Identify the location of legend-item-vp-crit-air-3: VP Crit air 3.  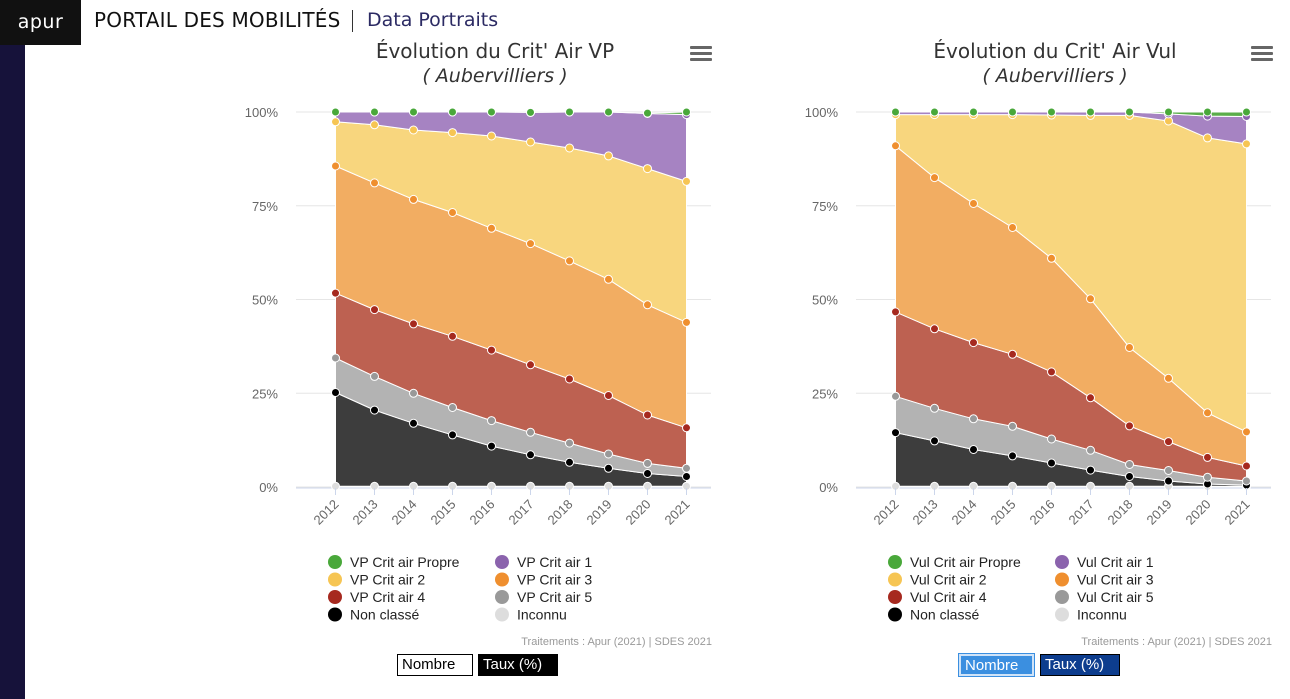
(543, 580).